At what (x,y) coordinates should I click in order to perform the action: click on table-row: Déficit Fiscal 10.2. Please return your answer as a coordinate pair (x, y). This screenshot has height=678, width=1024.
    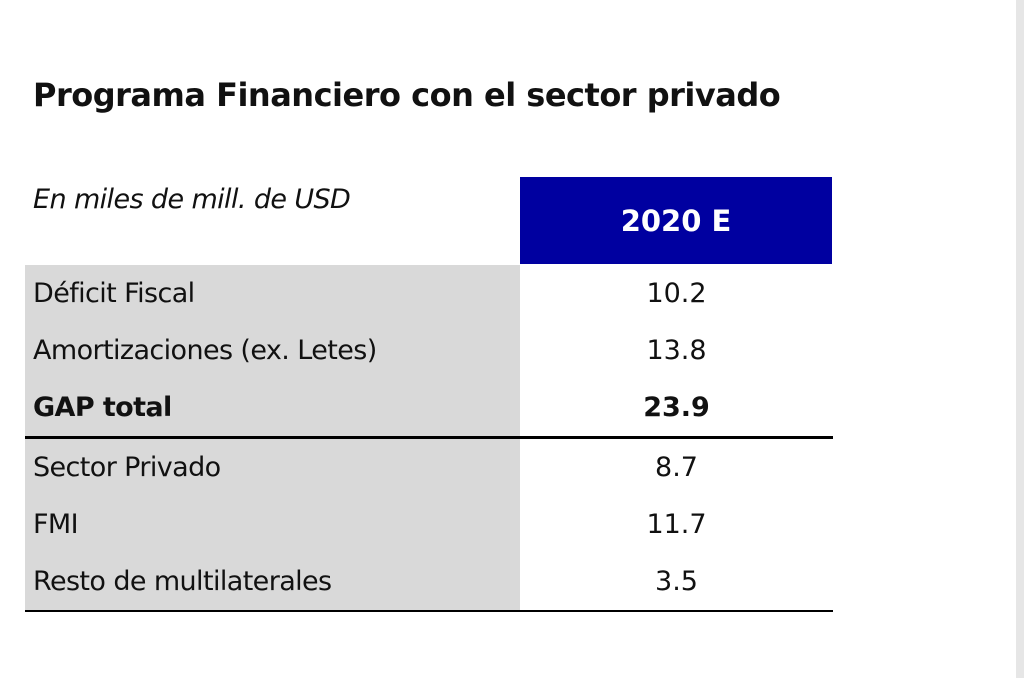
    Looking at the image, I should click on (429, 293).